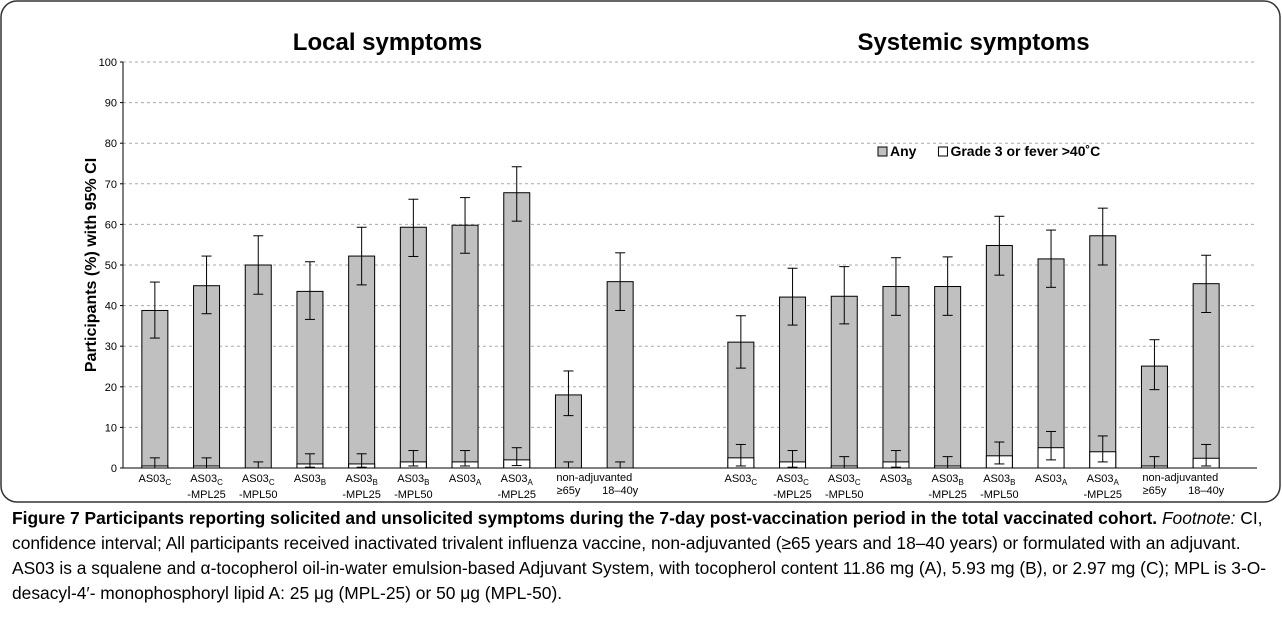 The height and width of the screenshot is (628, 1282). Describe the element at coordinates (1025, 151) in the screenshot. I see `legend-label: Grade 3 or fever >40˚C` at that location.